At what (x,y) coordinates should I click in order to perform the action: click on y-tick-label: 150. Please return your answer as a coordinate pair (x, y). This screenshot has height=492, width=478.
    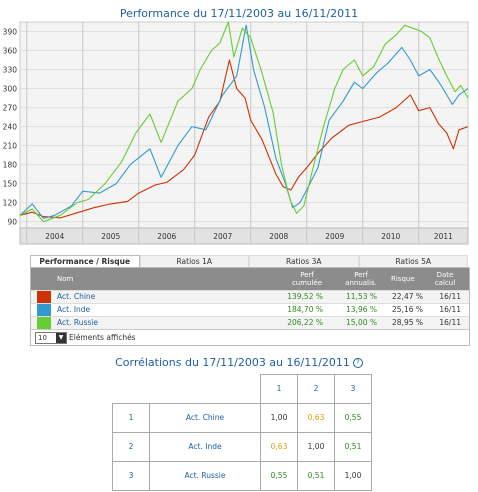
    Looking at the image, I should click on (10, 184).